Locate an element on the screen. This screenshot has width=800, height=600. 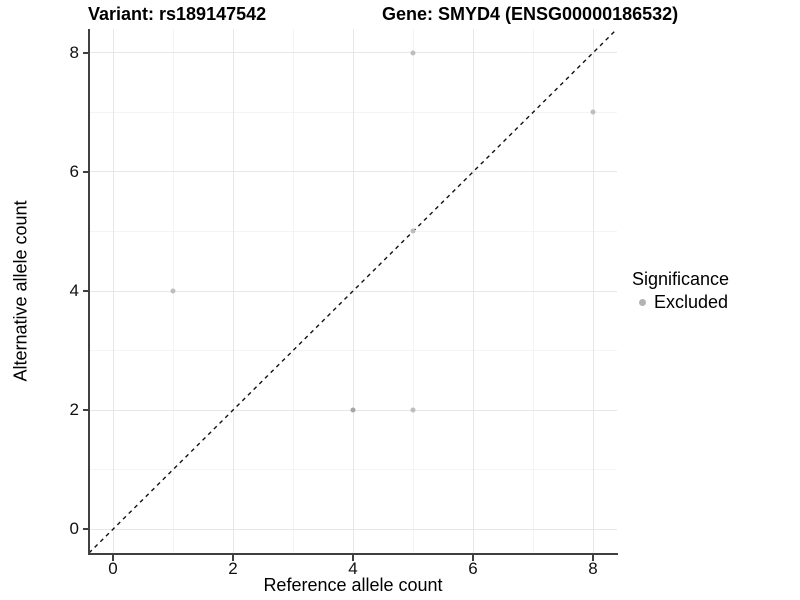
x-tick-label: 8 is located at coordinates (593, 568).